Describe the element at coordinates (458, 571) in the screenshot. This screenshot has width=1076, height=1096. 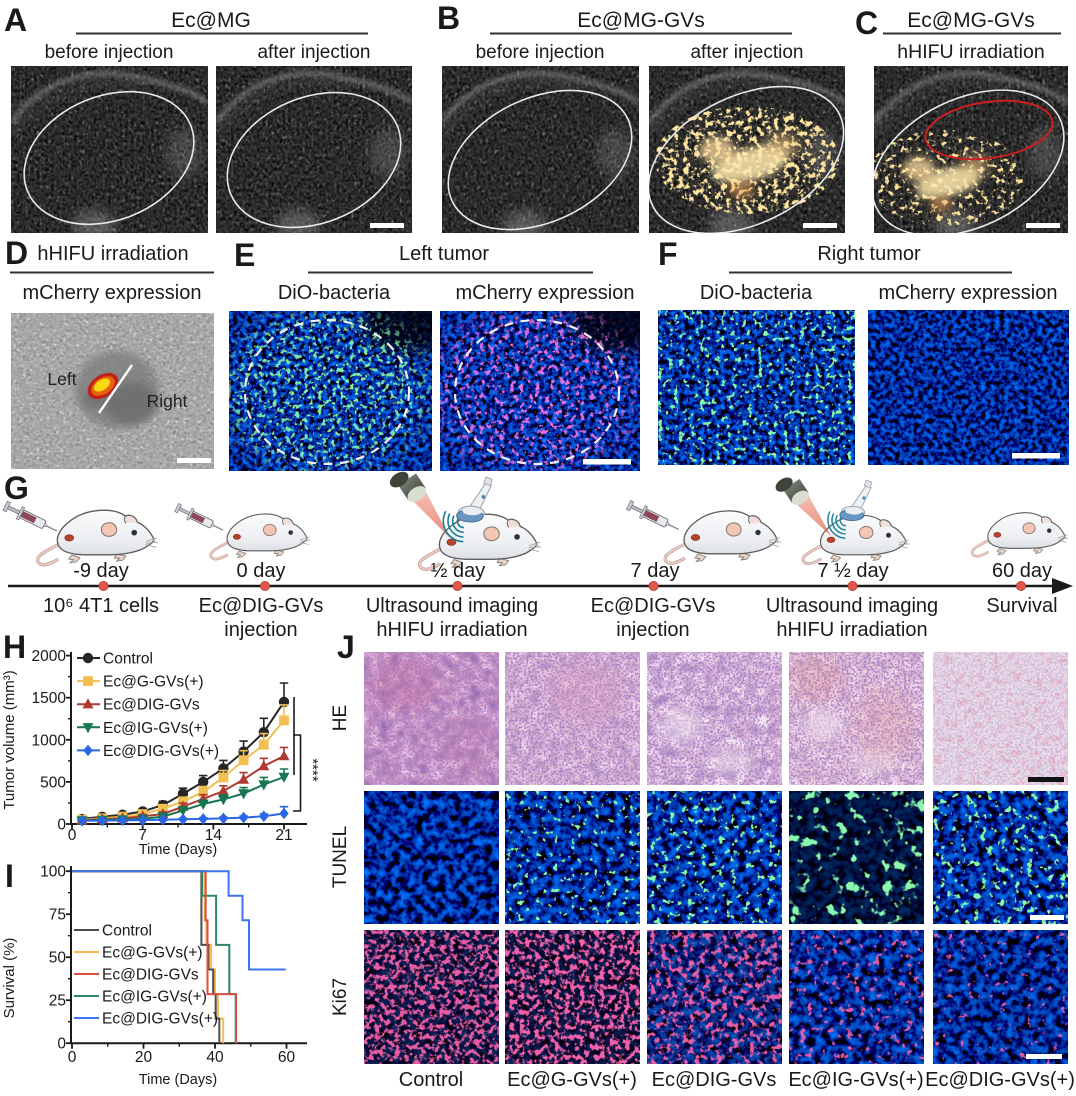
I see `svg-text: ½ day` at that location.